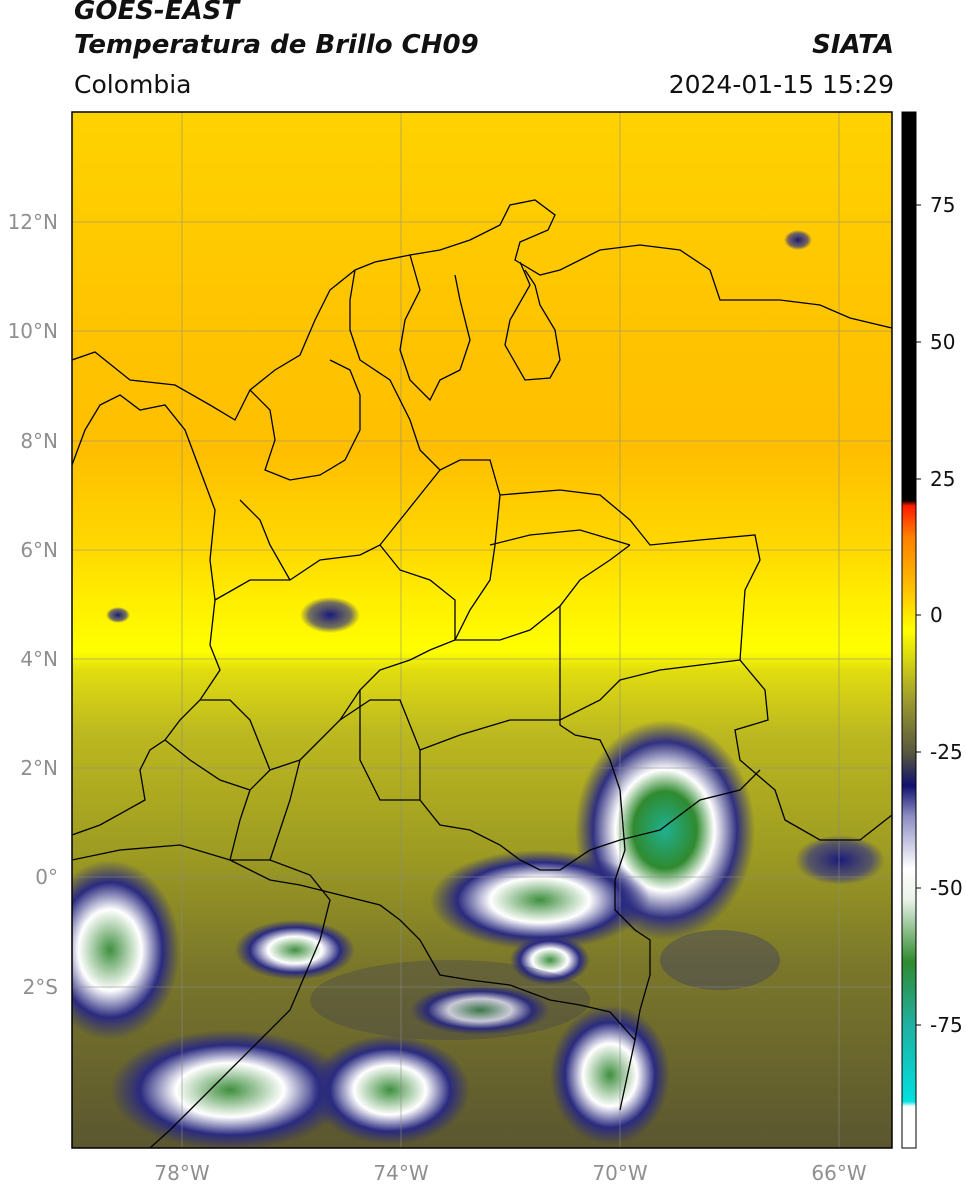 The height and width of the screenshot is (1190, 966). What do you see at coordinates (942, 342) in the screenshot?
I see `colorbar-tick-50: 50` at bounding box center [942, 342].